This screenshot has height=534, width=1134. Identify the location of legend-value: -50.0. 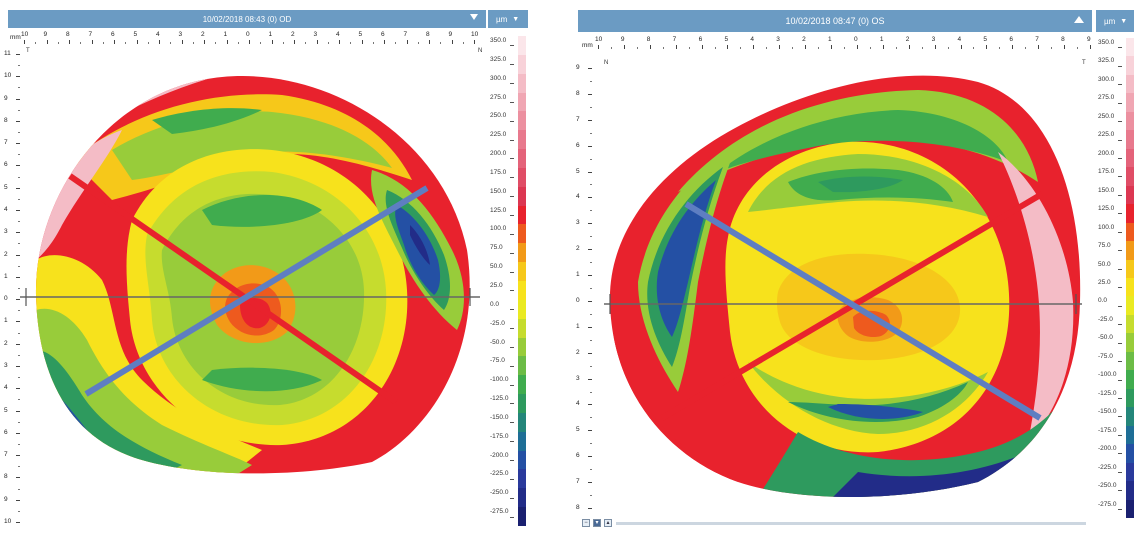
(1105, 338).